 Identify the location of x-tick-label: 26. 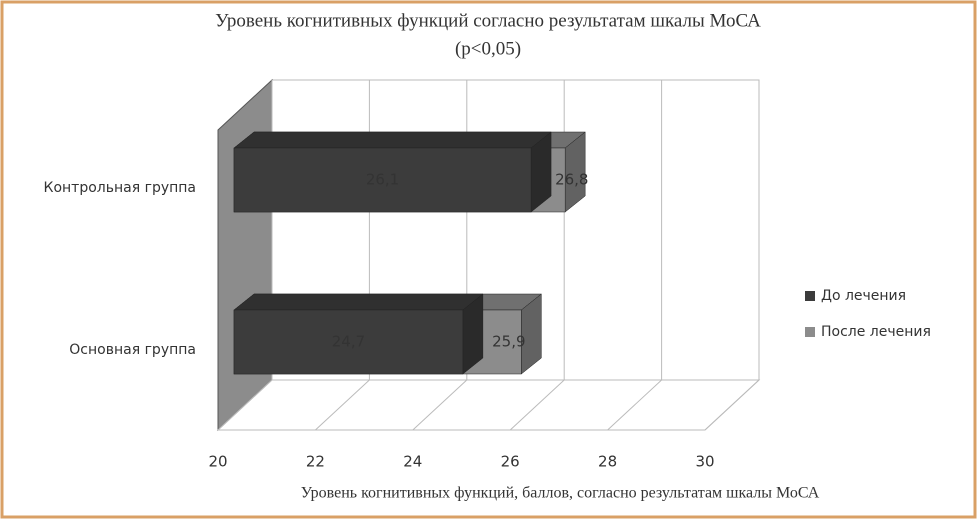
(510, 462).